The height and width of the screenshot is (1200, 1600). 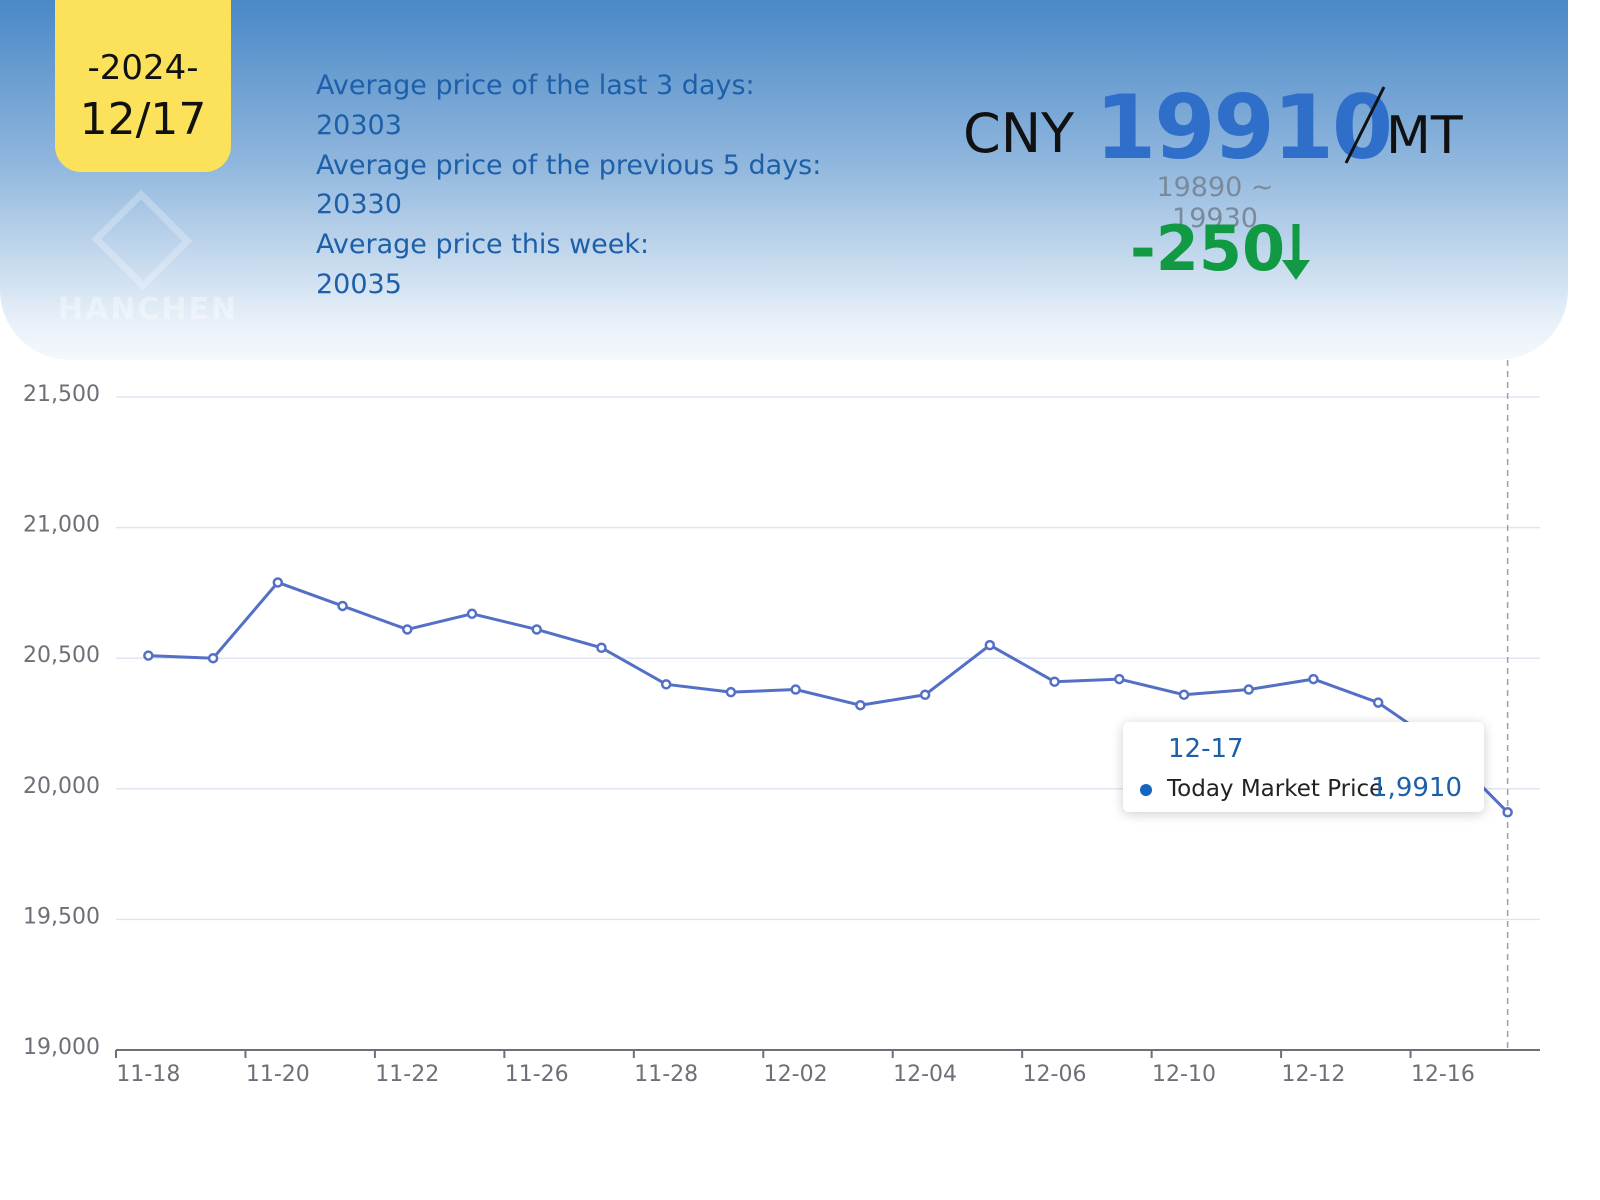 I want to click on x-tick-label: 12-02, so click(x=796, y=1074).